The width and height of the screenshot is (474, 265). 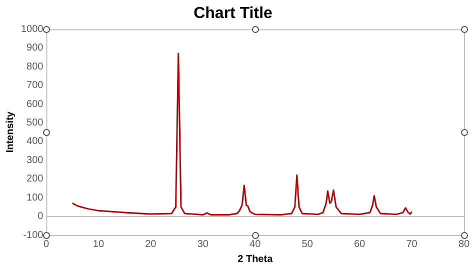 I want to click on y-tick-label: 600, so click(x=35, y=104).